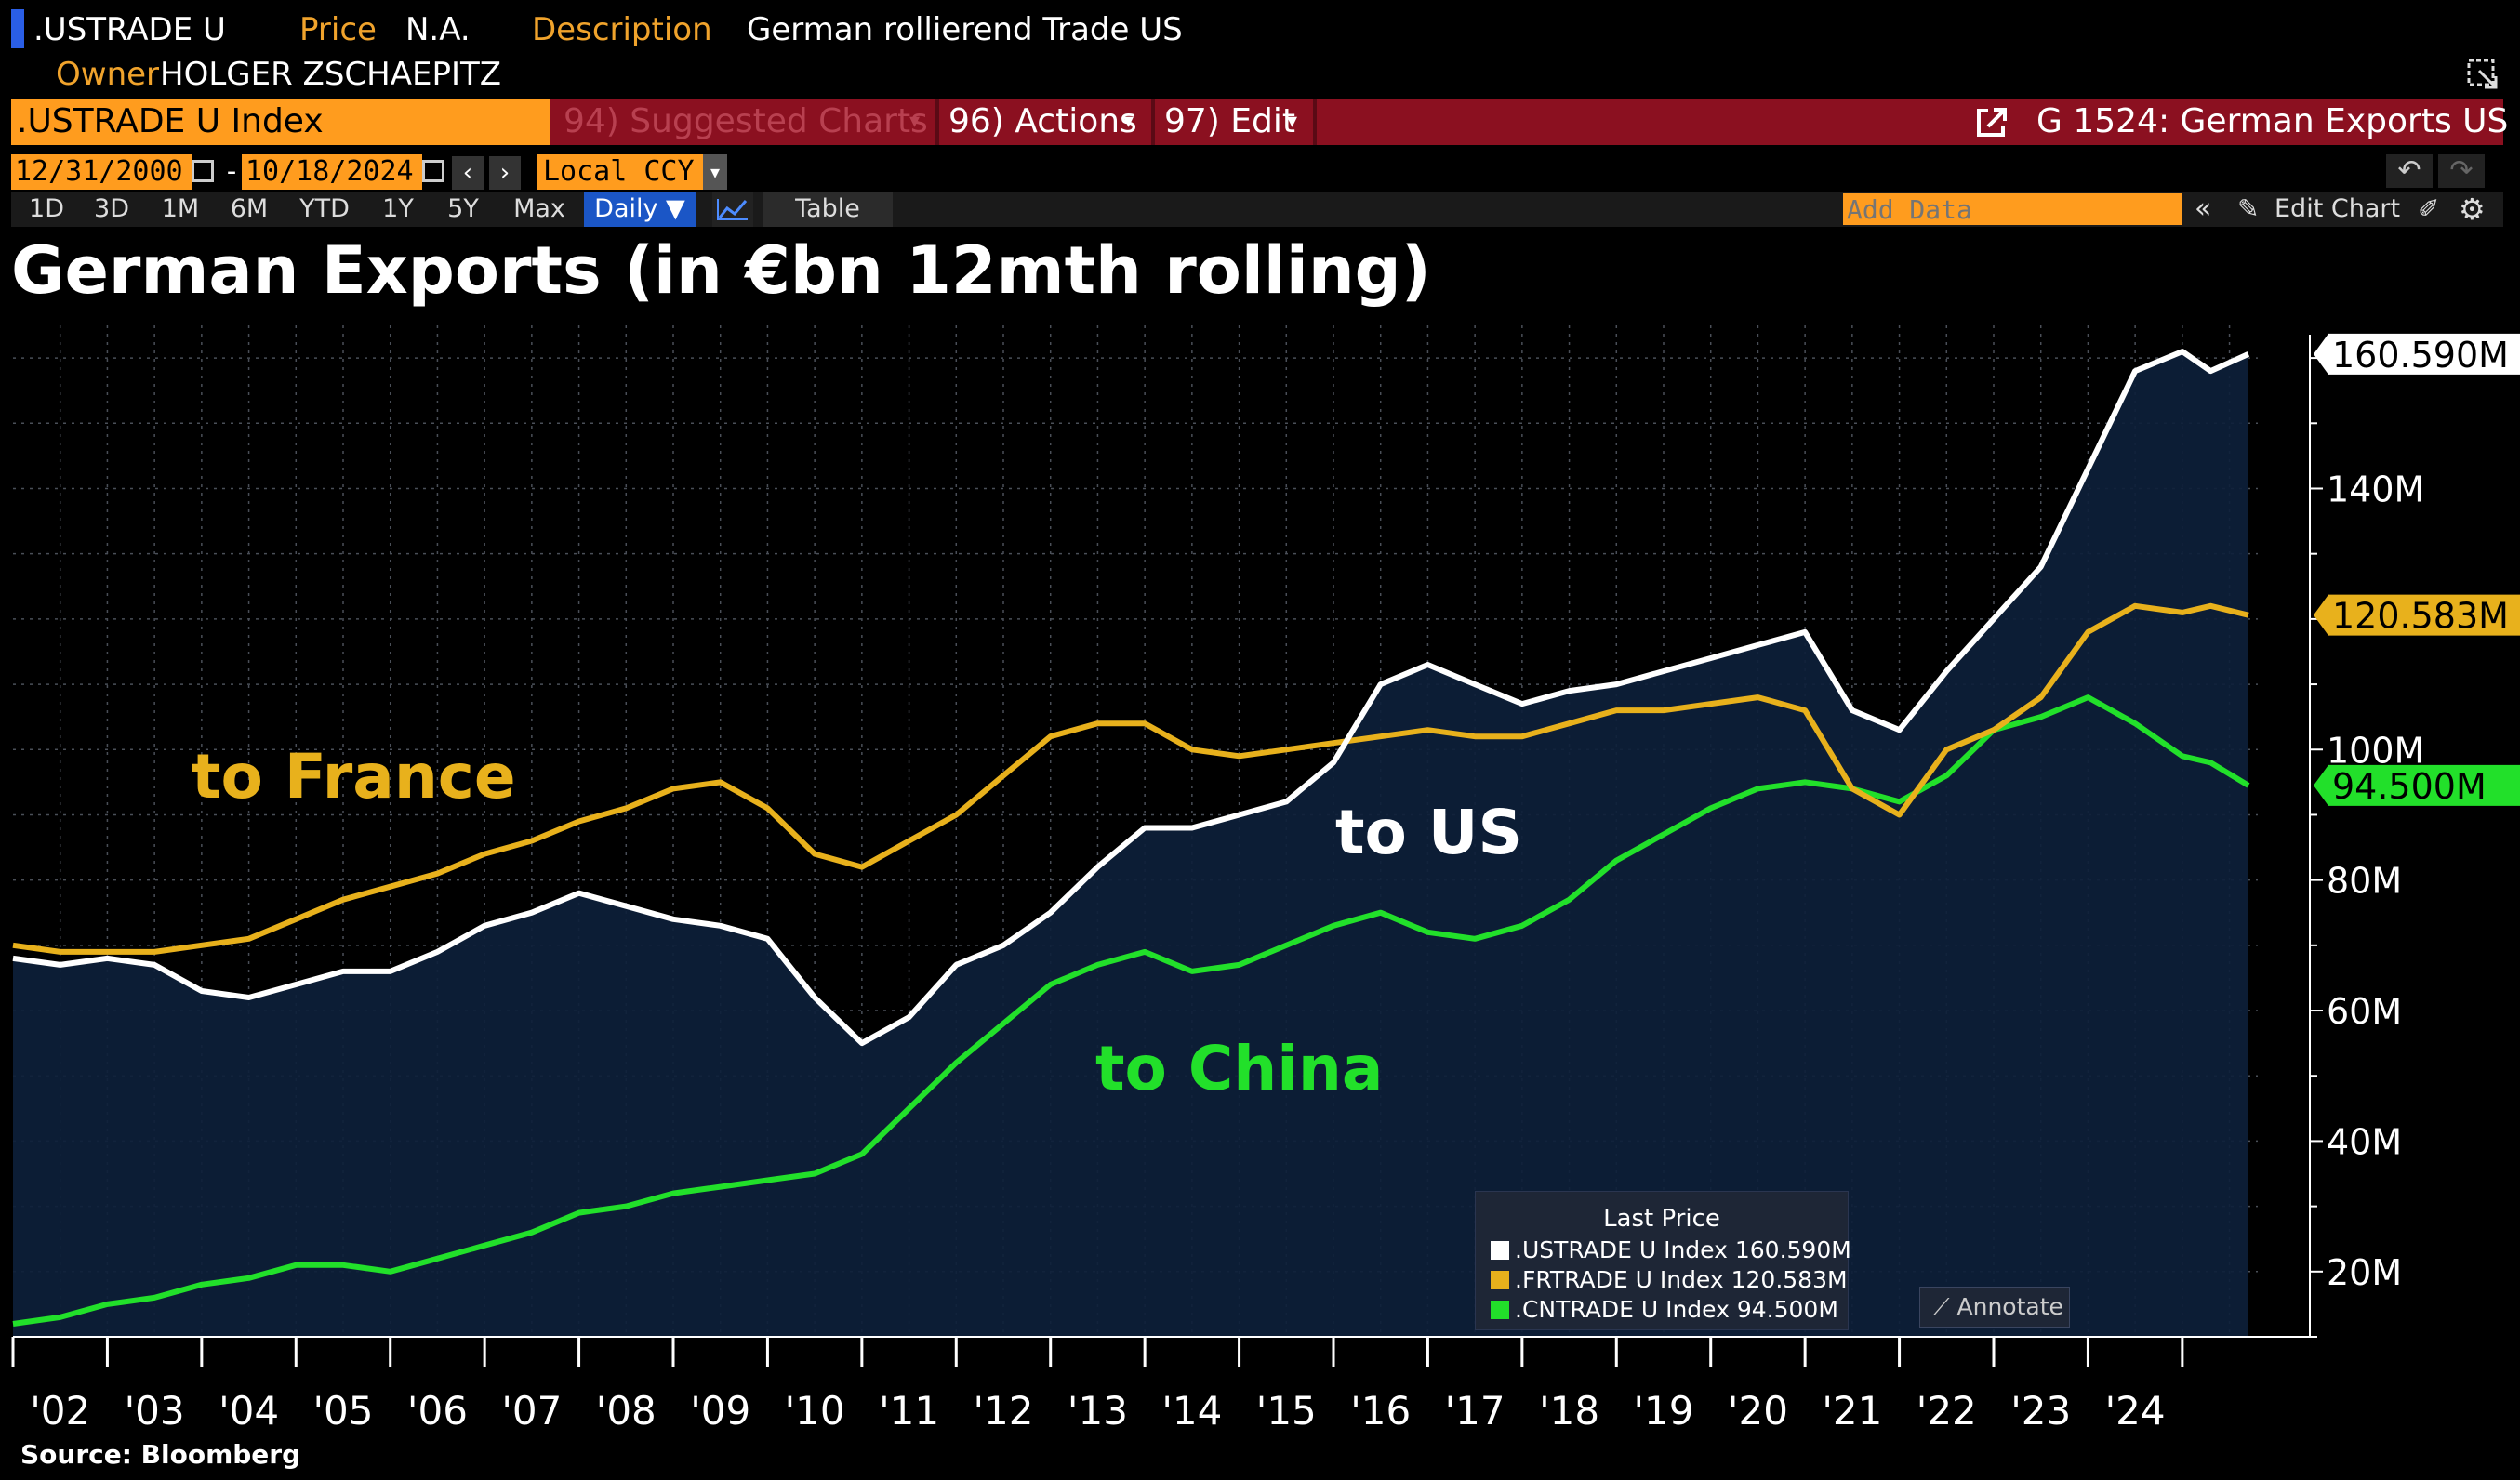 This screenshot has height=1480, width=2520. What do you see at coordinates (1191, 1410) in the screenshot?
I see `x-tick-label: '14` at bounding box center [1191, 1410].